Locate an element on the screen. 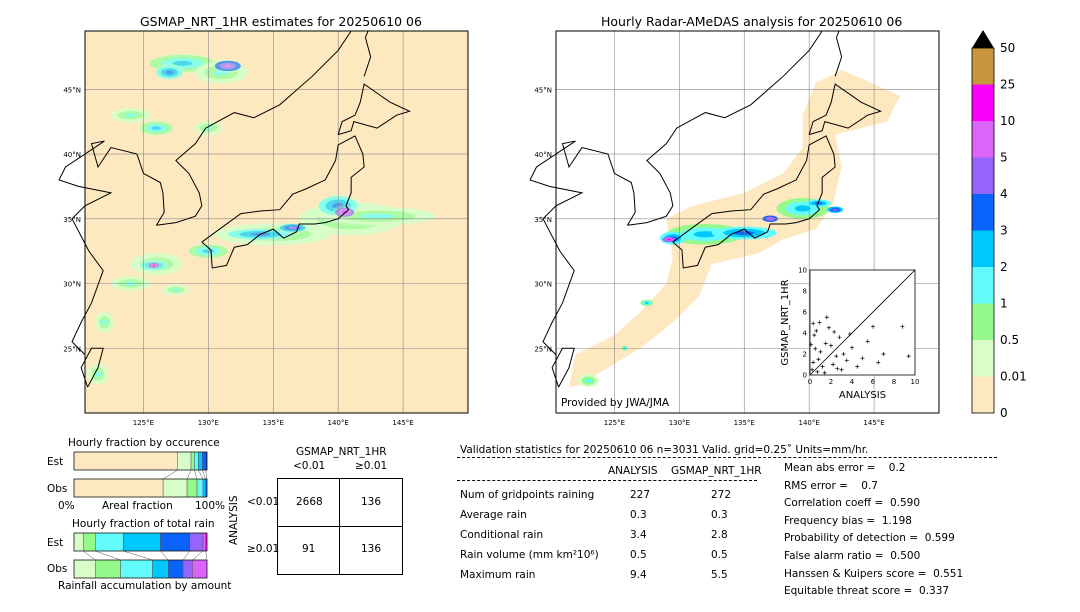  row-header-1: ≥0.01 is located at coordinates (263, 549).